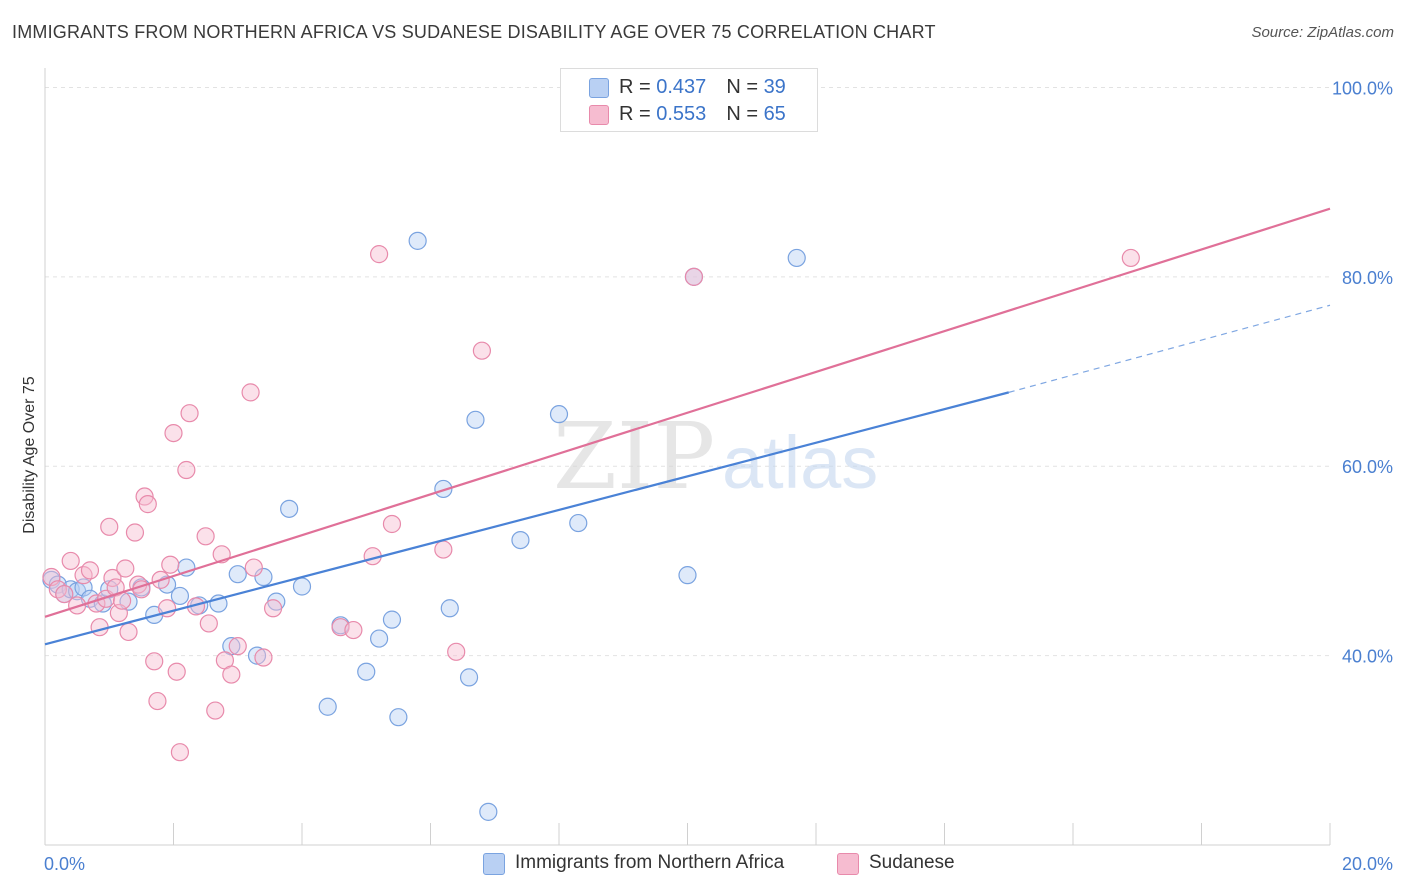 The image size is (1406, 892). Describe the element at coordinates (800, 462) in the screenshot. I see `watermark-atlas: atlas` at that location.